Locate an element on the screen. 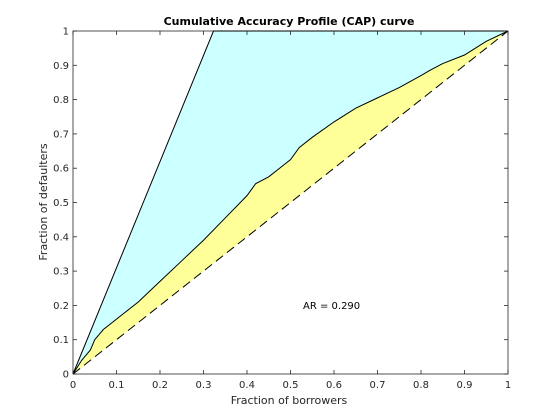 Image resolution: width=560 pixels, height=420 pixels. x-tick-label: 0.6 is located at coordinates (334, 385).